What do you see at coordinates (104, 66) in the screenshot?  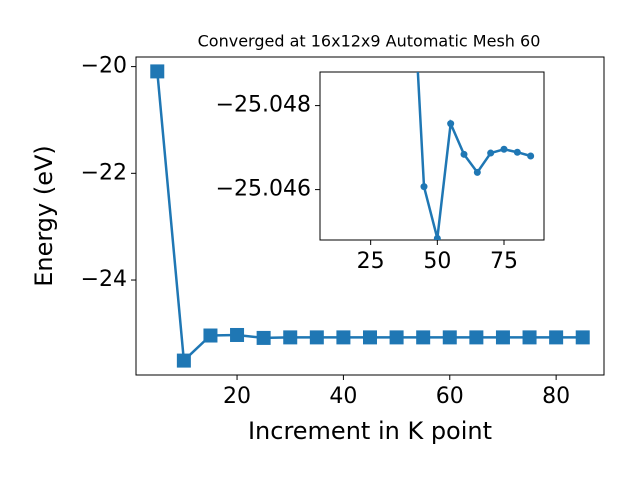 I see `y-tick-label: −20` at bounding box center [104, 66].